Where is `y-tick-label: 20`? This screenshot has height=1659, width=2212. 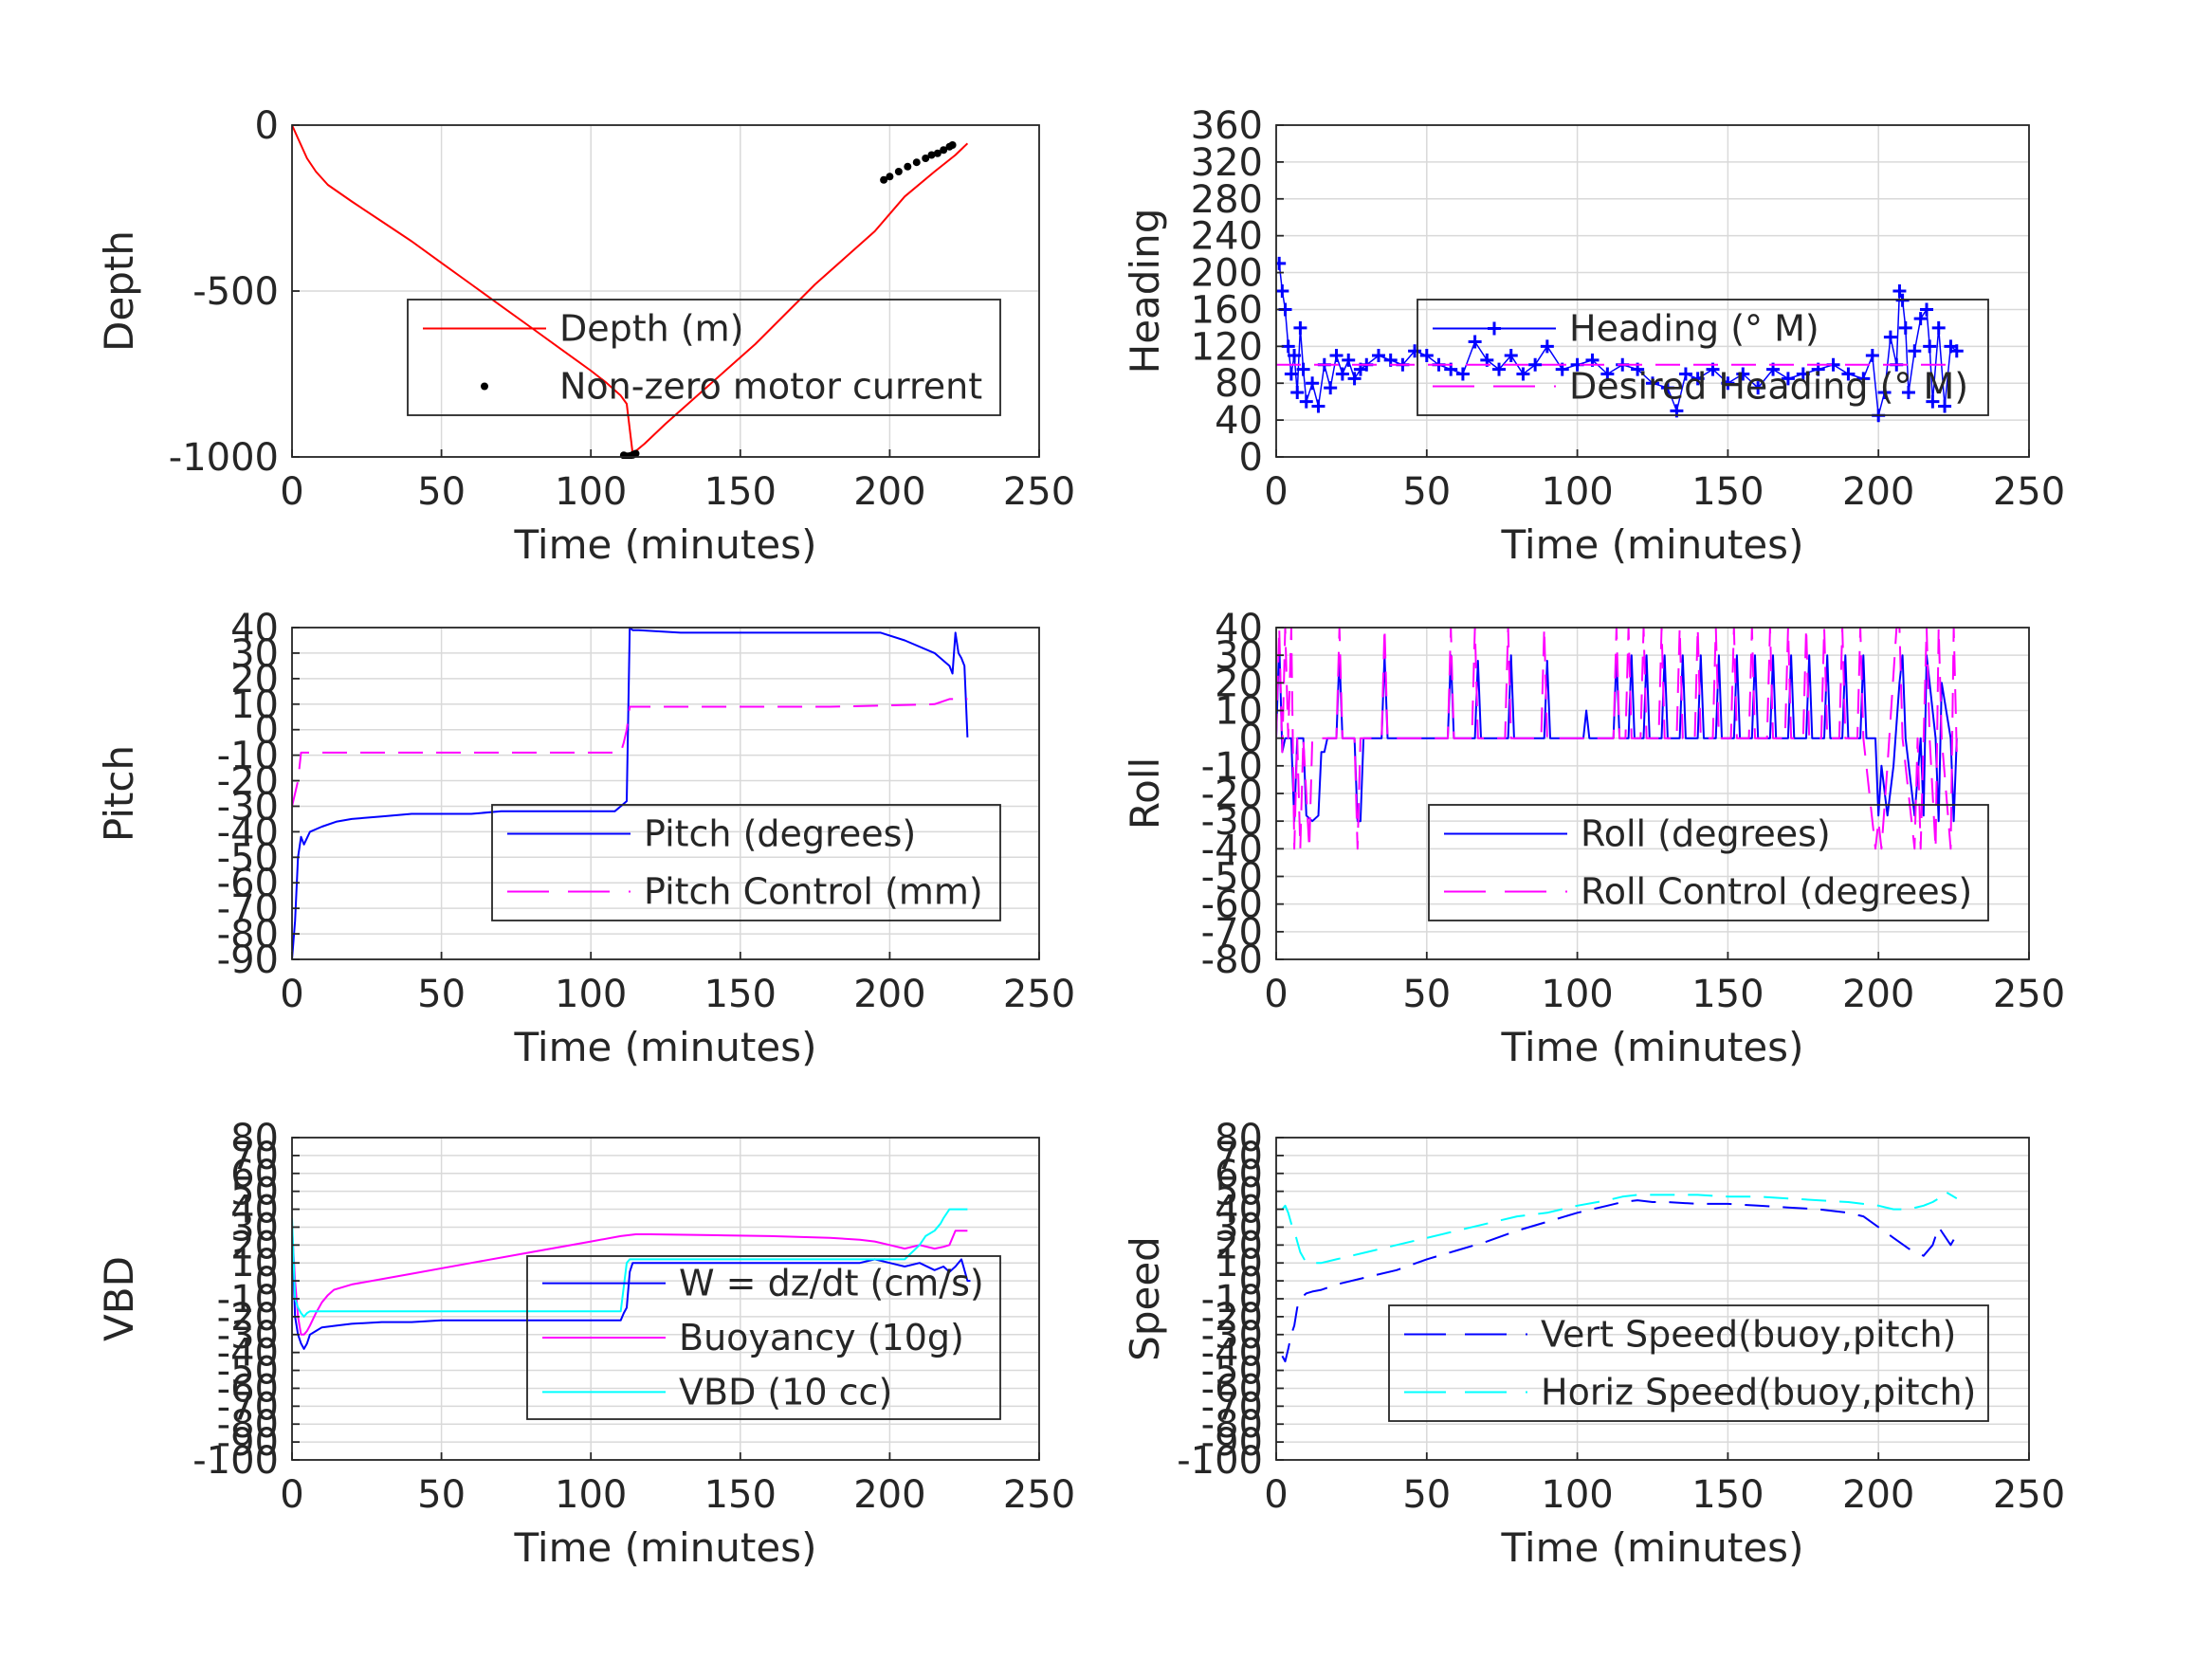 y-tick-label: 20 is located at coordinates (254, 1245).